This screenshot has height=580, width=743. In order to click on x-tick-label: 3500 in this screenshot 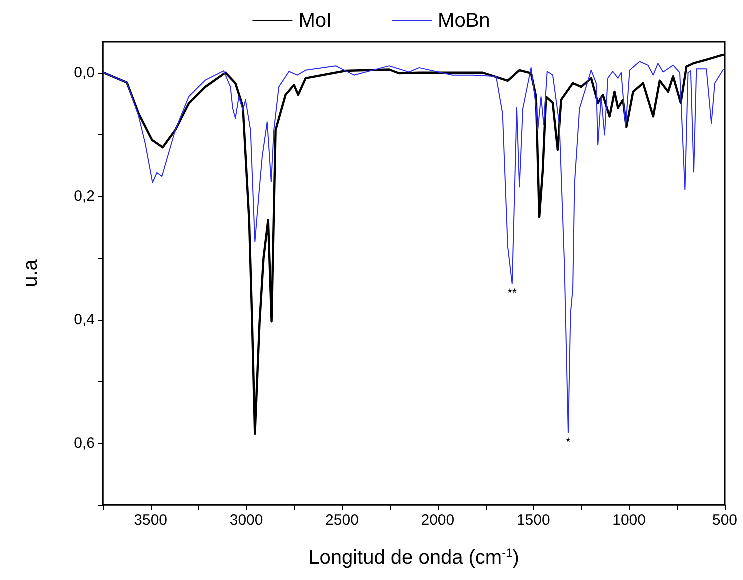, I will do `click(151, 520)`.